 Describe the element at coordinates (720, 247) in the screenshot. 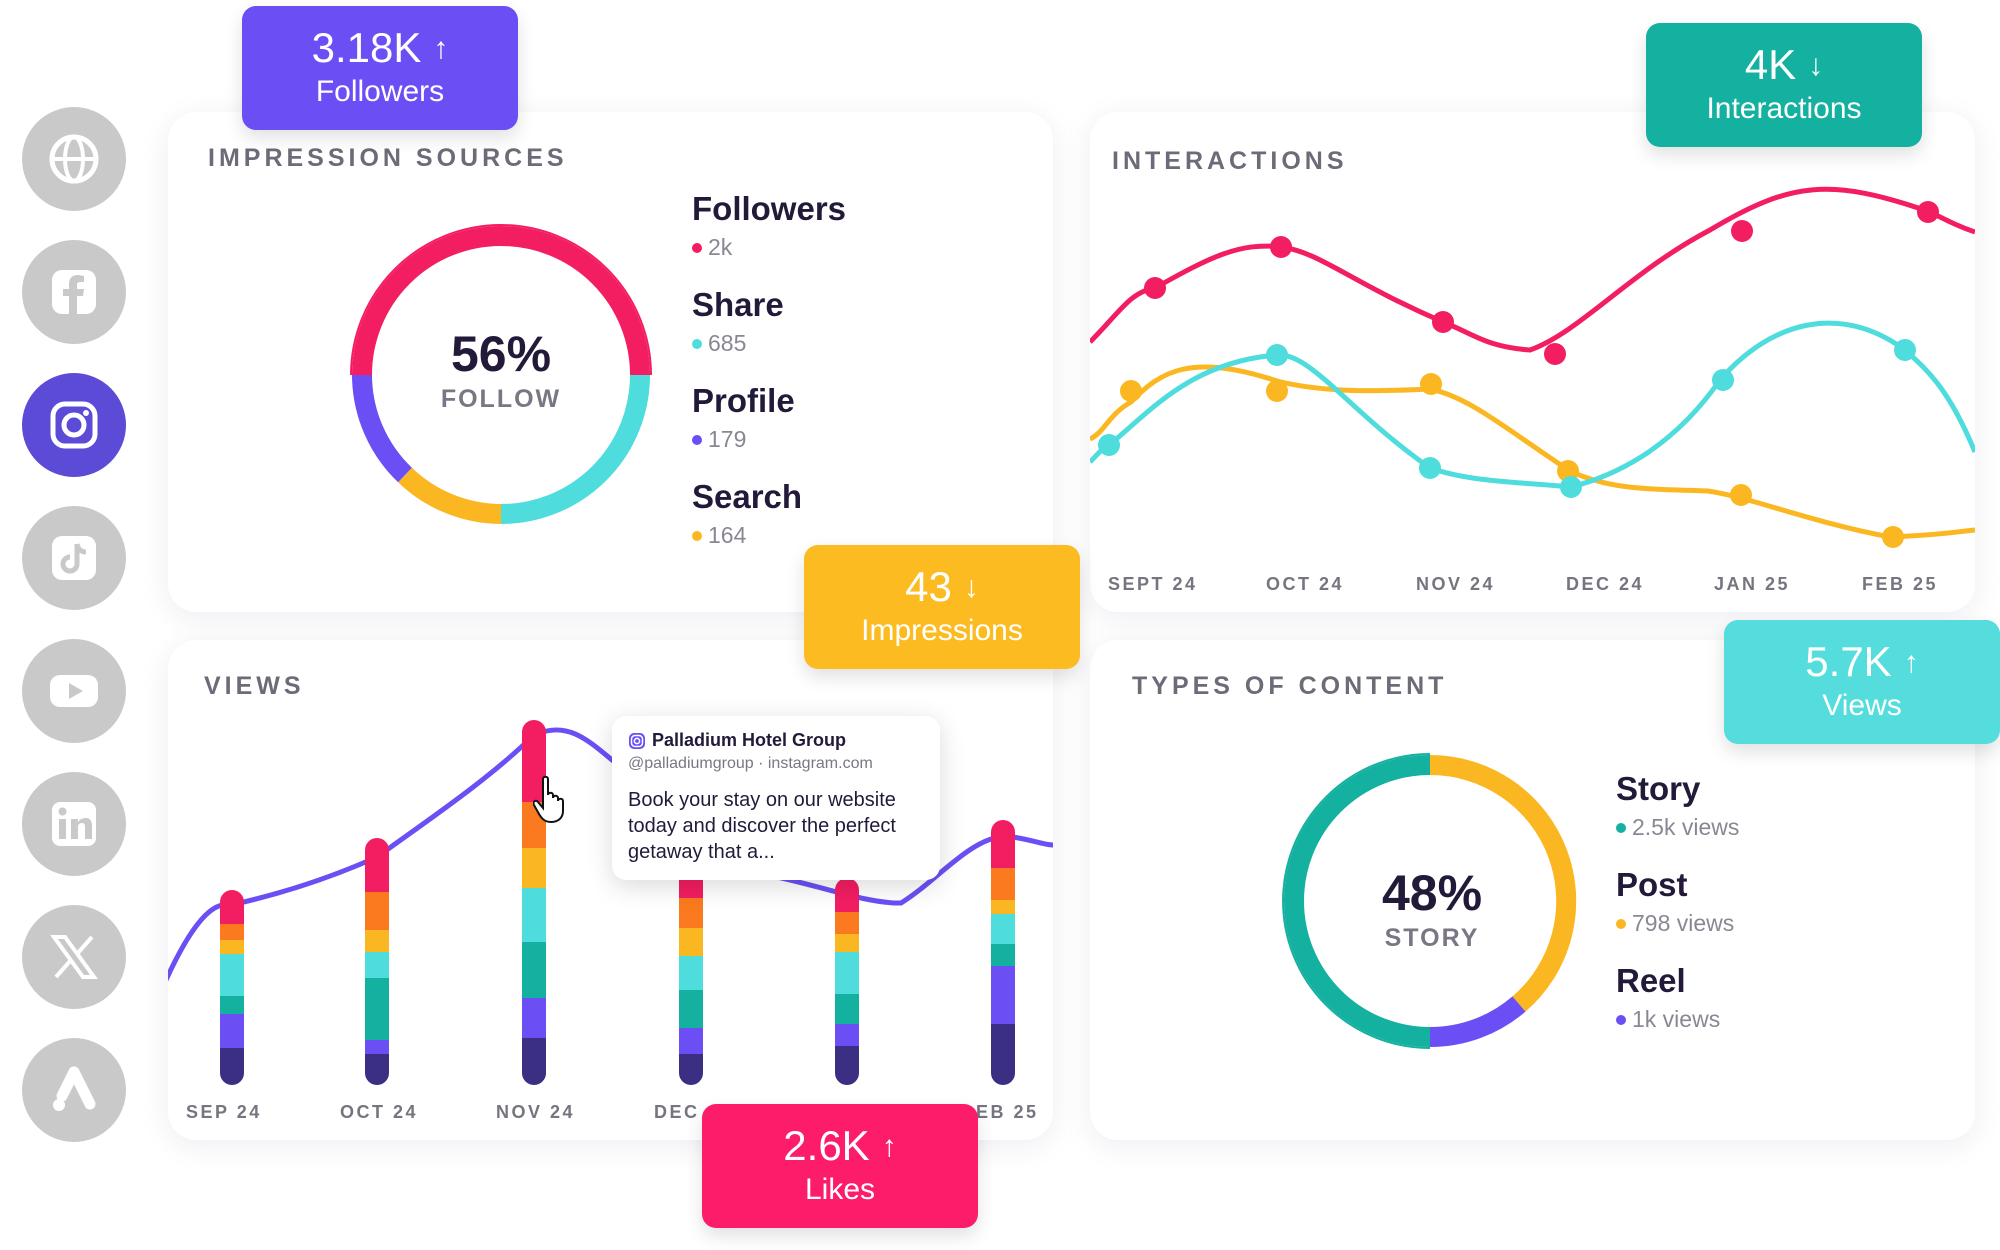

I see `legend-value: 2k` at that location.